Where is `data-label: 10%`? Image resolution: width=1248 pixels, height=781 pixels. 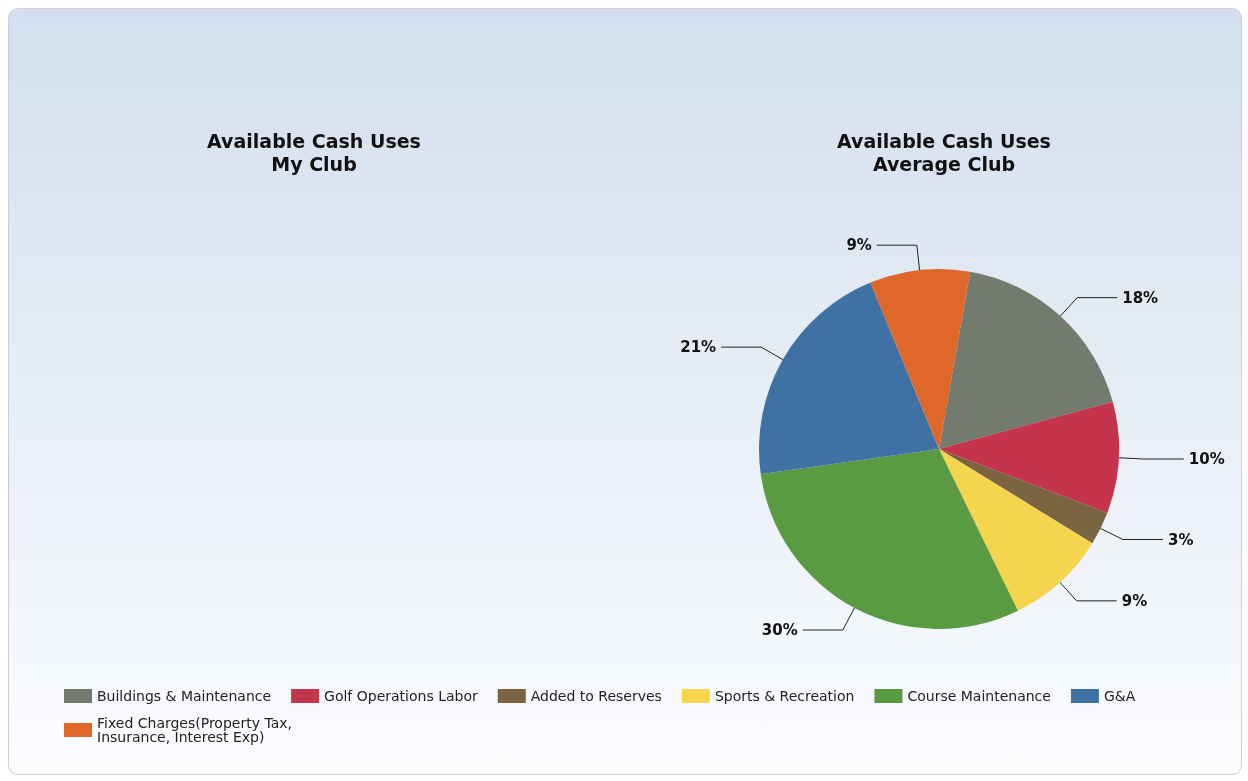 data-label: 10% is located at coordinates (1206, 459).